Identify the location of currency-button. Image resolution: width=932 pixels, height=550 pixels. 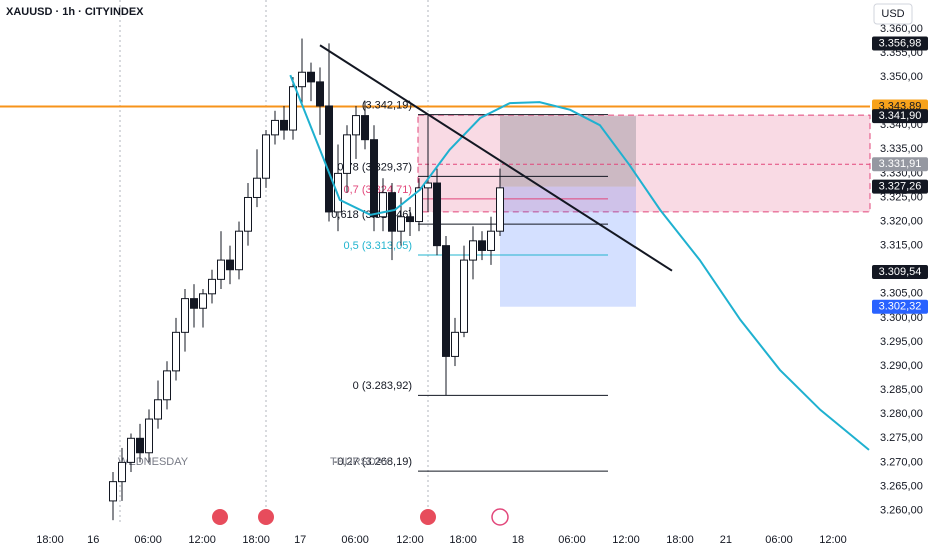
(893, 14).